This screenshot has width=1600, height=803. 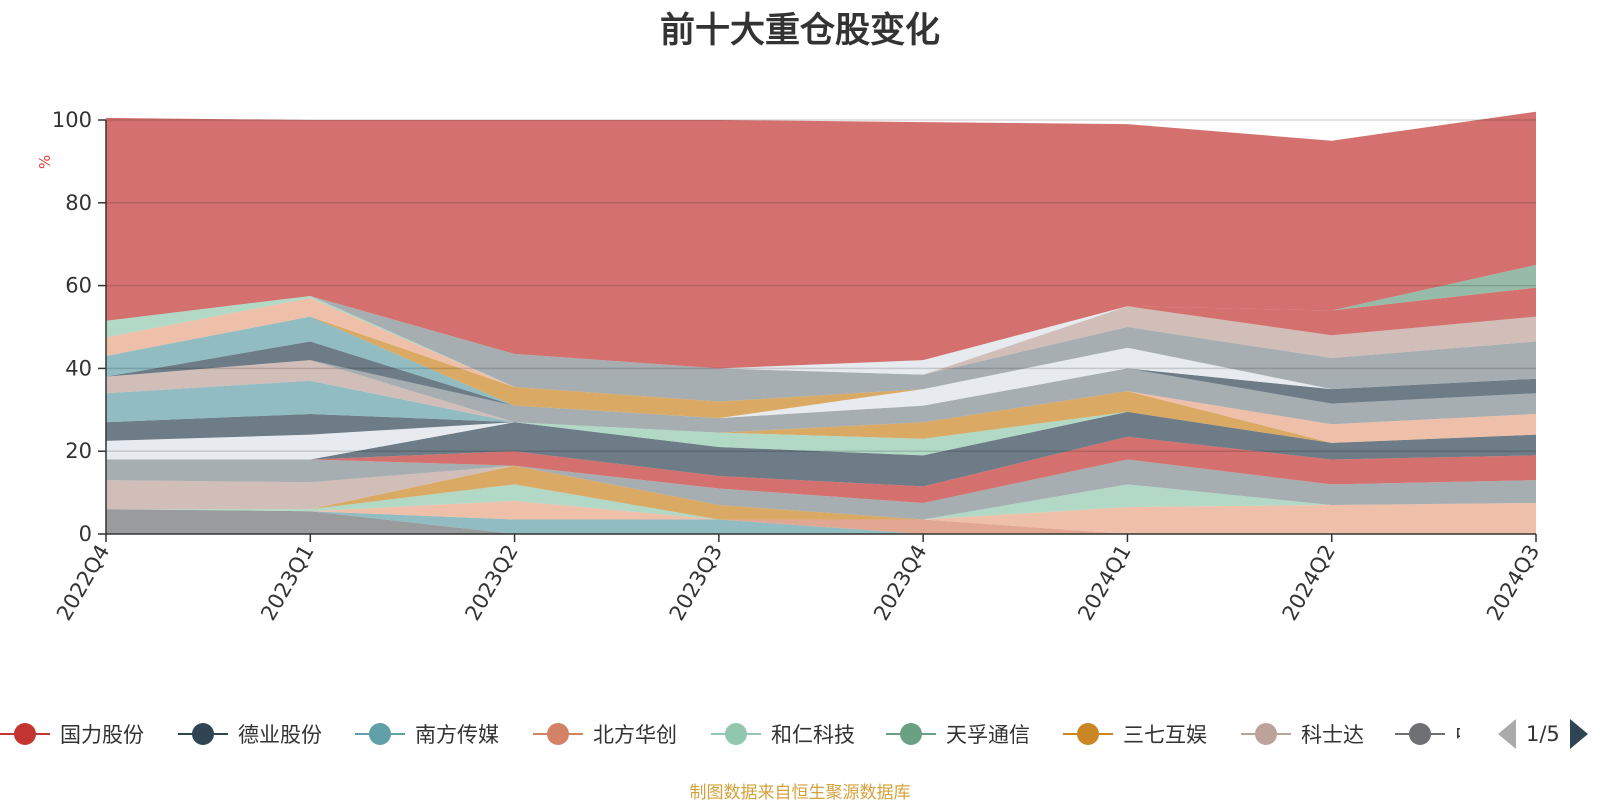 I want to click on legend-label: 天孚通信, so click(x=988, y=735).